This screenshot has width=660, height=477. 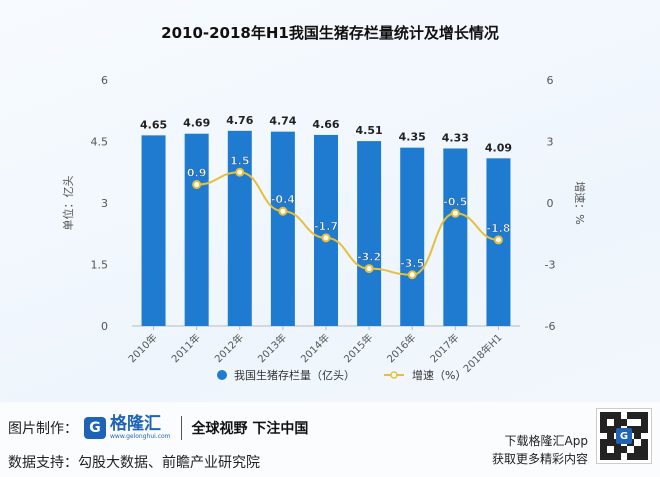 What do you see at coordinates (498, 147) in the screenshot?
I see `bar-label-8: 4.09` at bounding box center [498, 147].